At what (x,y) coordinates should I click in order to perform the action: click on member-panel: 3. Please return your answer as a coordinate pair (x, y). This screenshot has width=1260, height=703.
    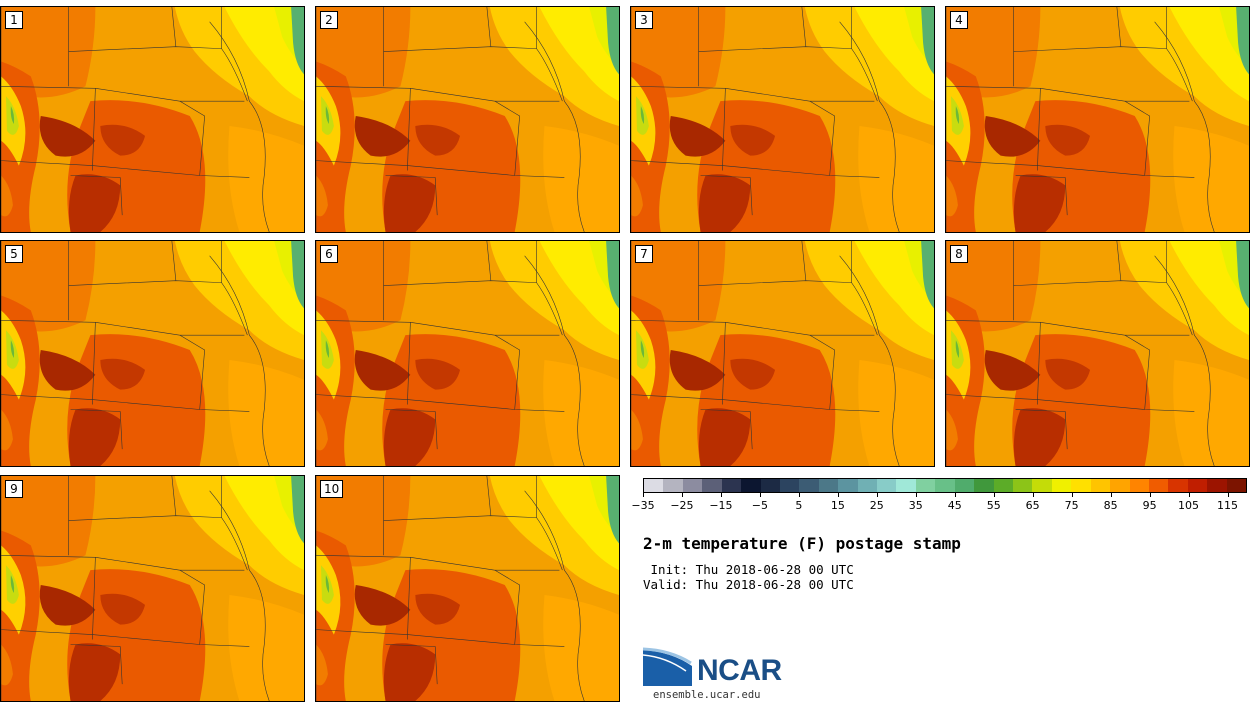
    Looking at the image, I should click on (782, 119).